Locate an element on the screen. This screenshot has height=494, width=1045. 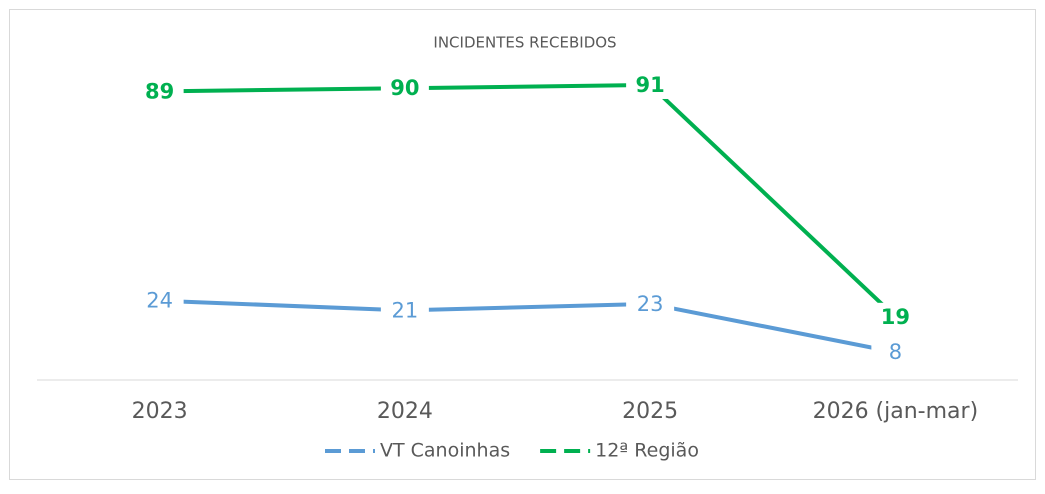
chart-title: INCIDENTES RECEBIDOS is located at coordinates (524, 43).